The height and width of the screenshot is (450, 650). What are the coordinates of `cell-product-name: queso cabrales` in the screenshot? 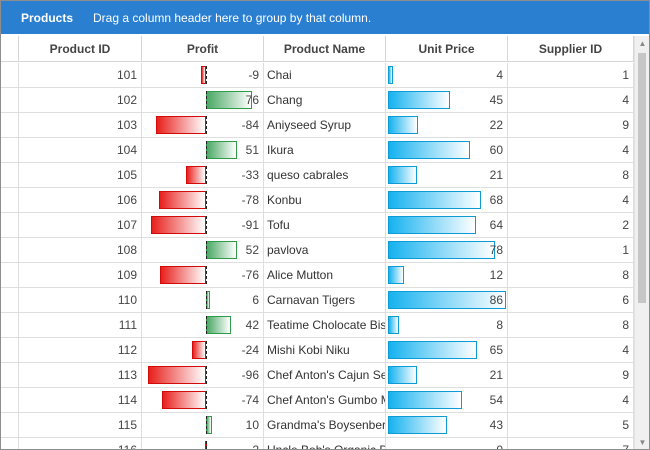 It's located at (325, 175).